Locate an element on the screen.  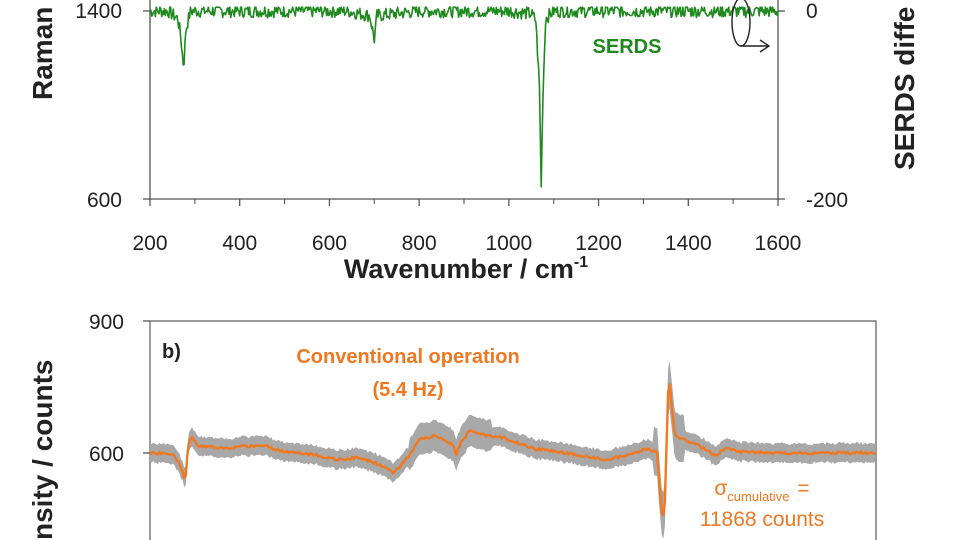
panel-a-axis-indicator is located at coordinates (751, 26).